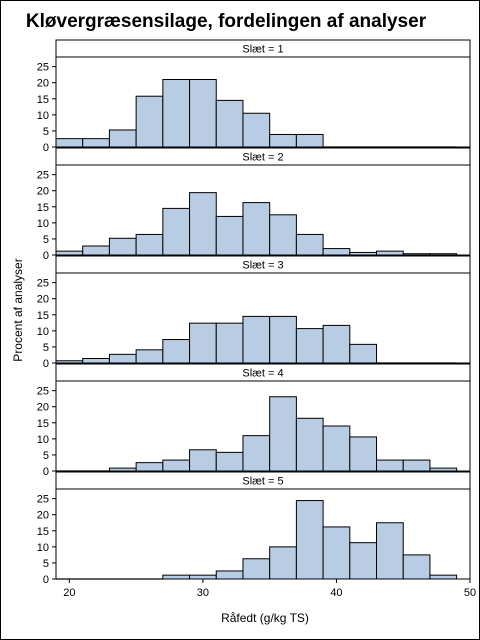  What do you see at coordinates (262, 50) in the screenshot?
I see `panel-strip-label: Slæt = 1` at bounding box center [262, 50].